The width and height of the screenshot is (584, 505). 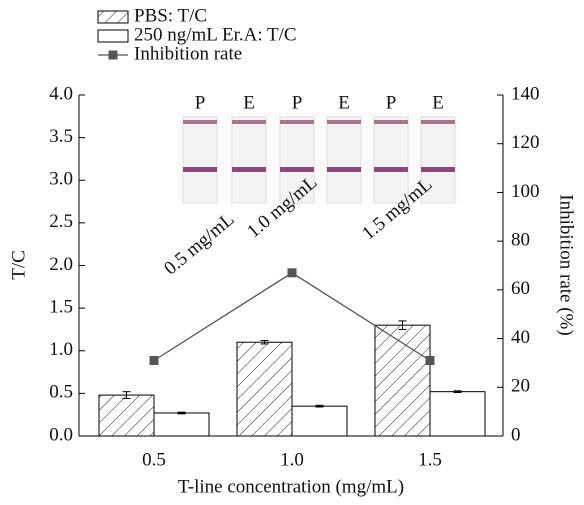 What do you see at coordinates (188, 53) in the screenshot?
I see `legend-label: Inhibition rate` at bounding box center [188, 53].